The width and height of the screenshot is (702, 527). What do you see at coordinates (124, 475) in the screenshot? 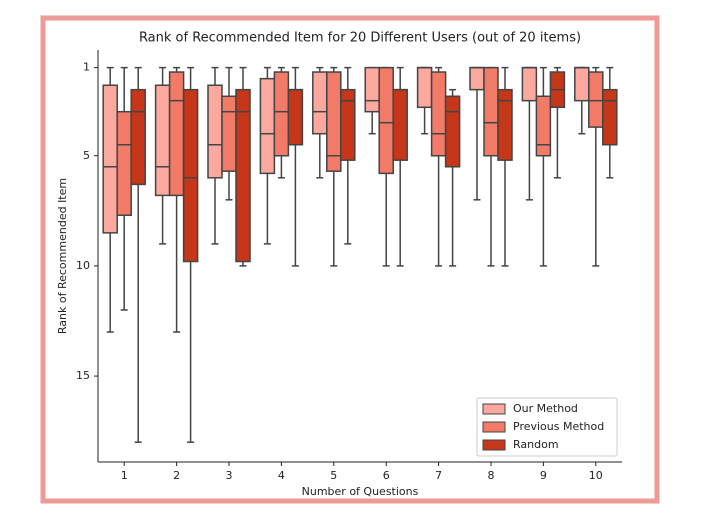
I see `x-tick-label: 1` at bounding box center [124, 475].